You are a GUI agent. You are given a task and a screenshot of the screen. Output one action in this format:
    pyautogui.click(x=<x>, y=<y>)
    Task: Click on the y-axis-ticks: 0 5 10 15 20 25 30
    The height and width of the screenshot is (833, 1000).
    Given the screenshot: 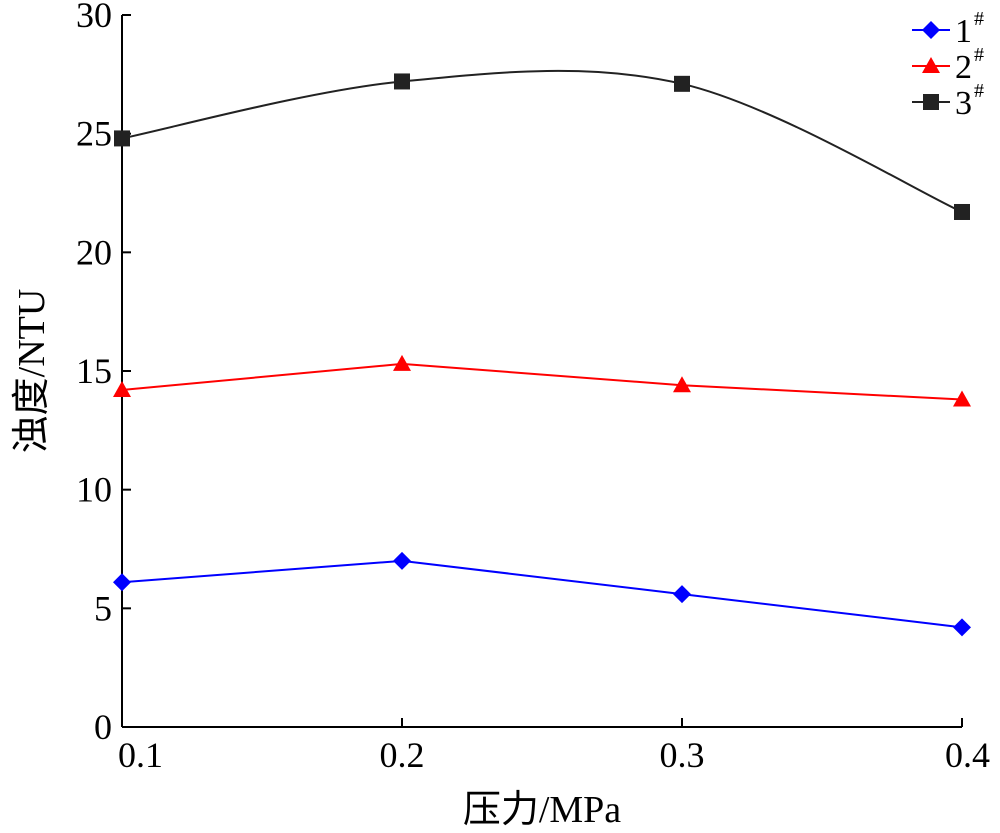 What is the action you would take?
    pyautogui.click(x=103, y=373)
    